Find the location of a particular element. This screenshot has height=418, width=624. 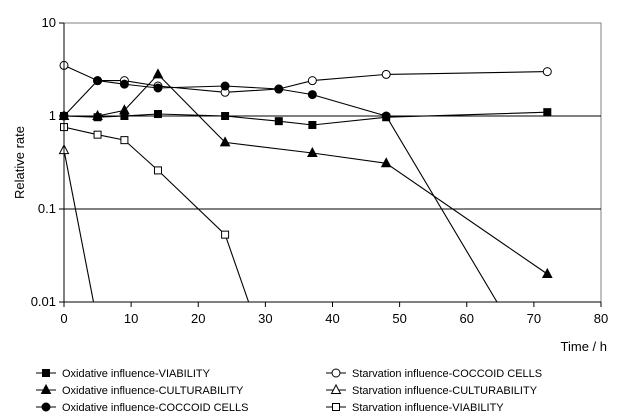

x-tick-label: 60 is located at coordinates (467, 318).